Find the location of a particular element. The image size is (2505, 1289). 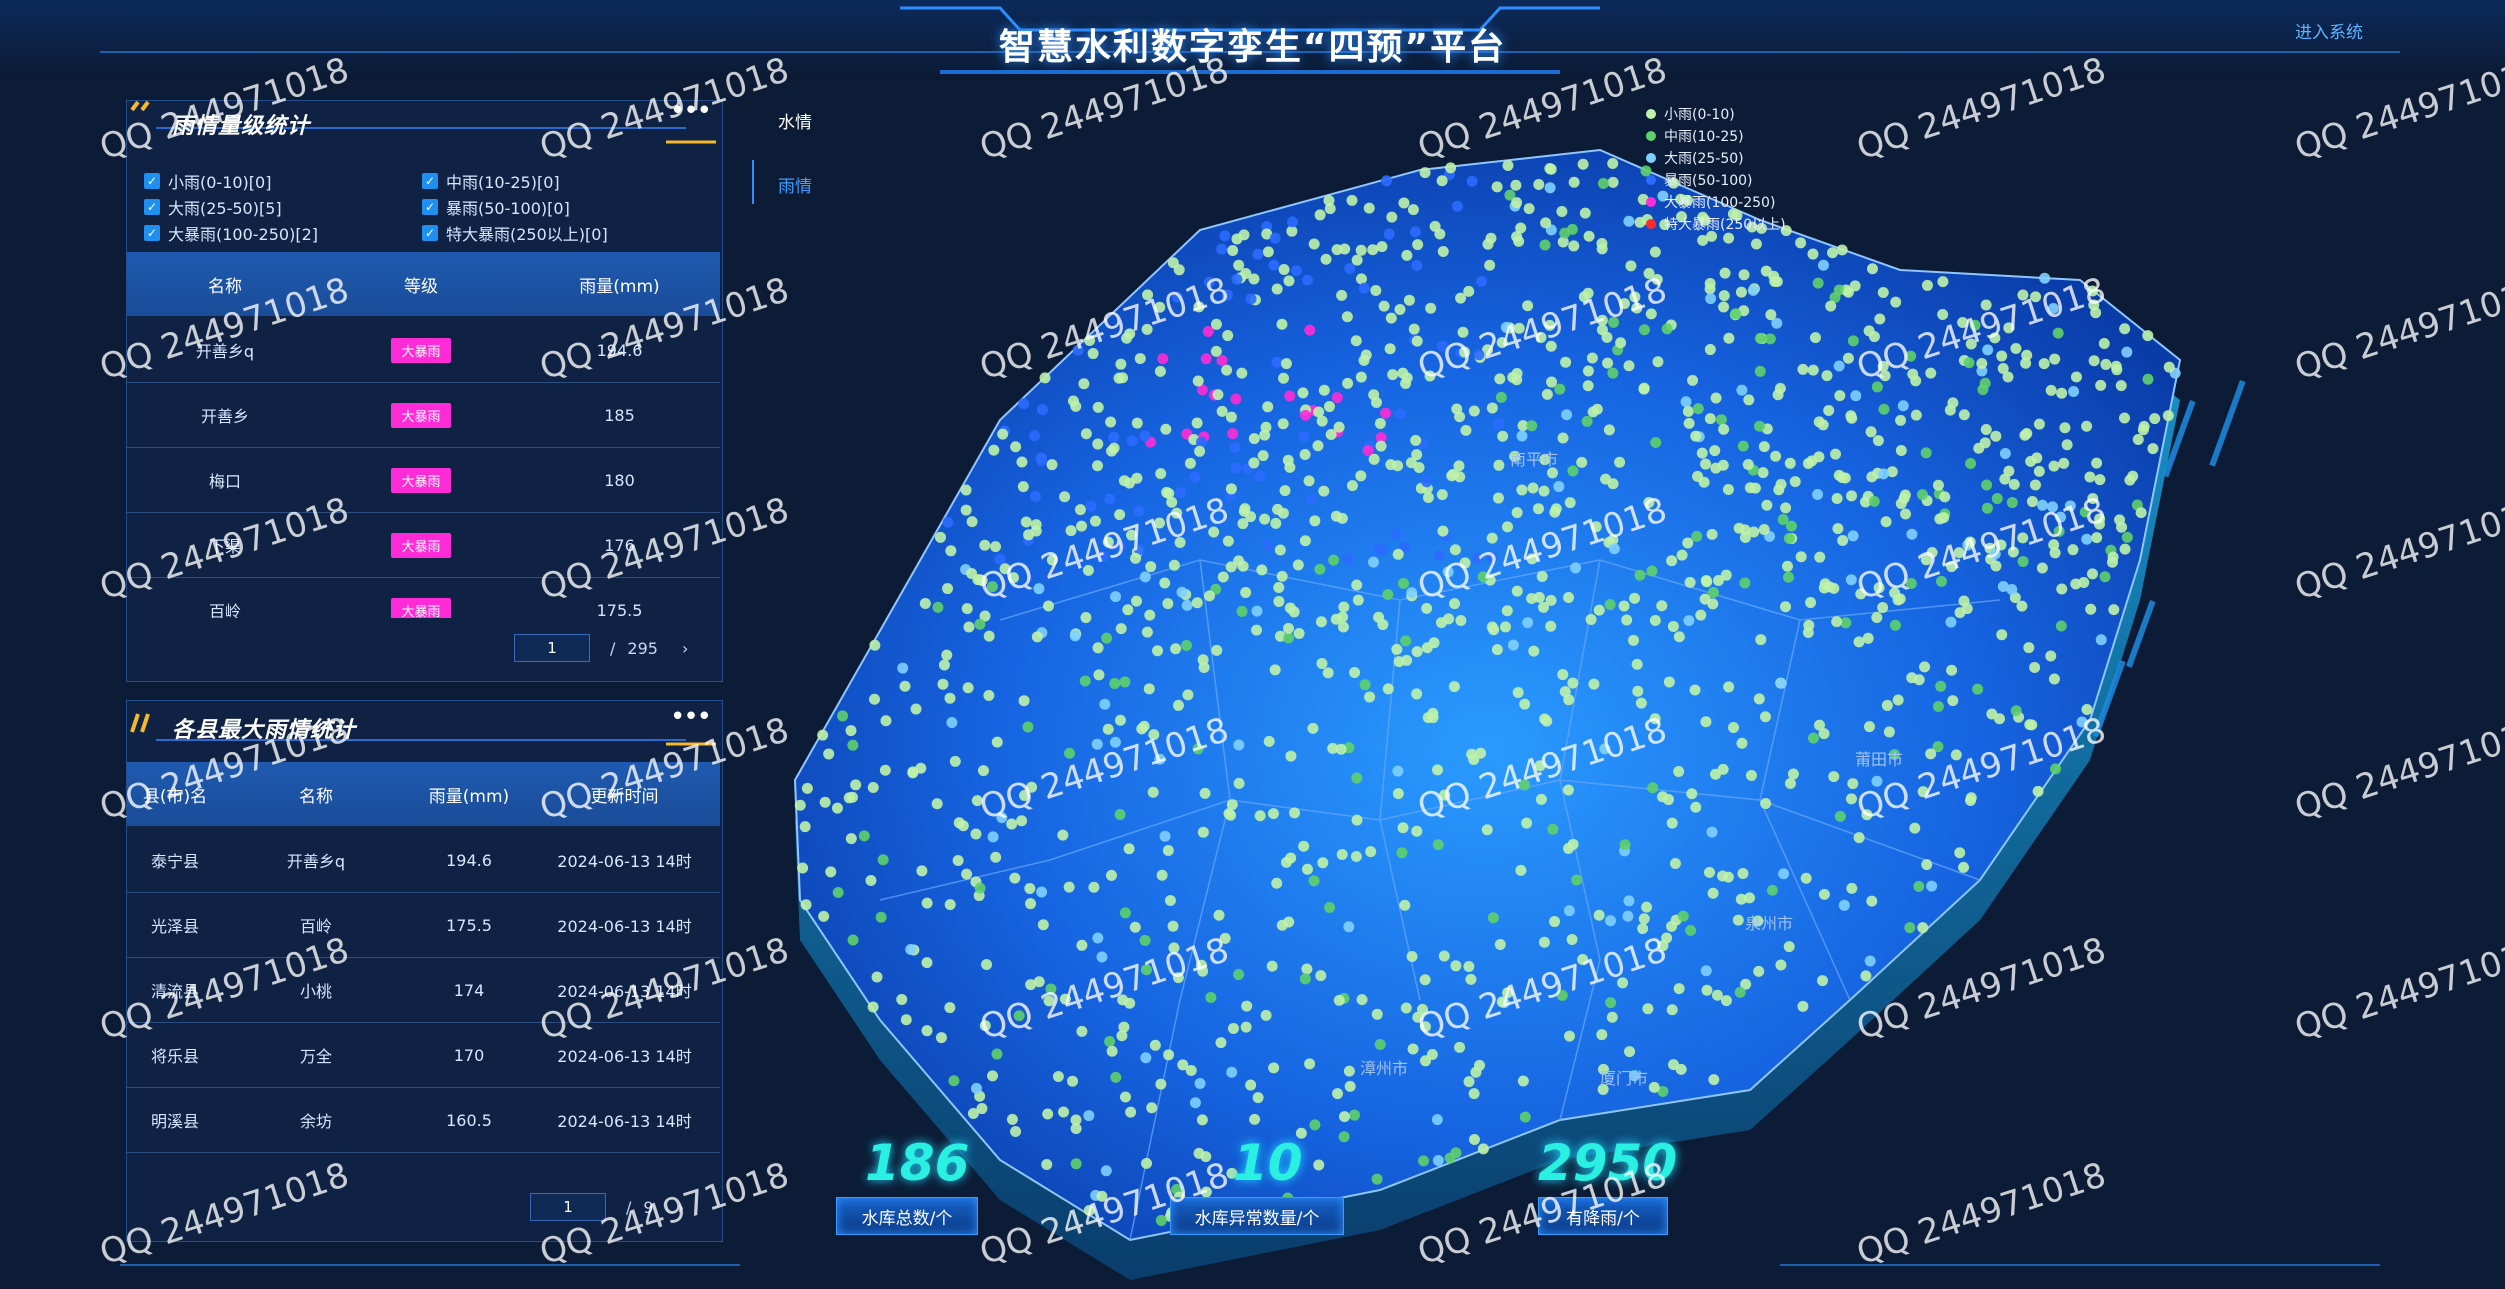

legend-heavy-rain: 大雨(25-50) is located at coordinates (1695, 158).